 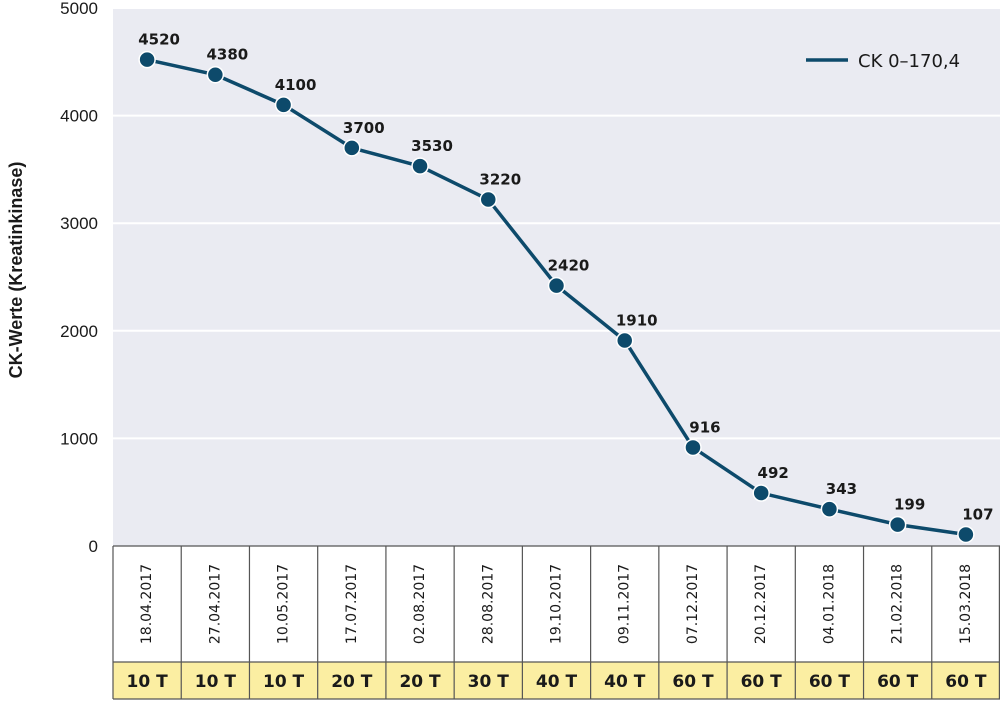 What do you see at coordinates (693, 604) in the screenshot?
I see `x-date-label: 07.12.2017` at bounding box center [693, 604].